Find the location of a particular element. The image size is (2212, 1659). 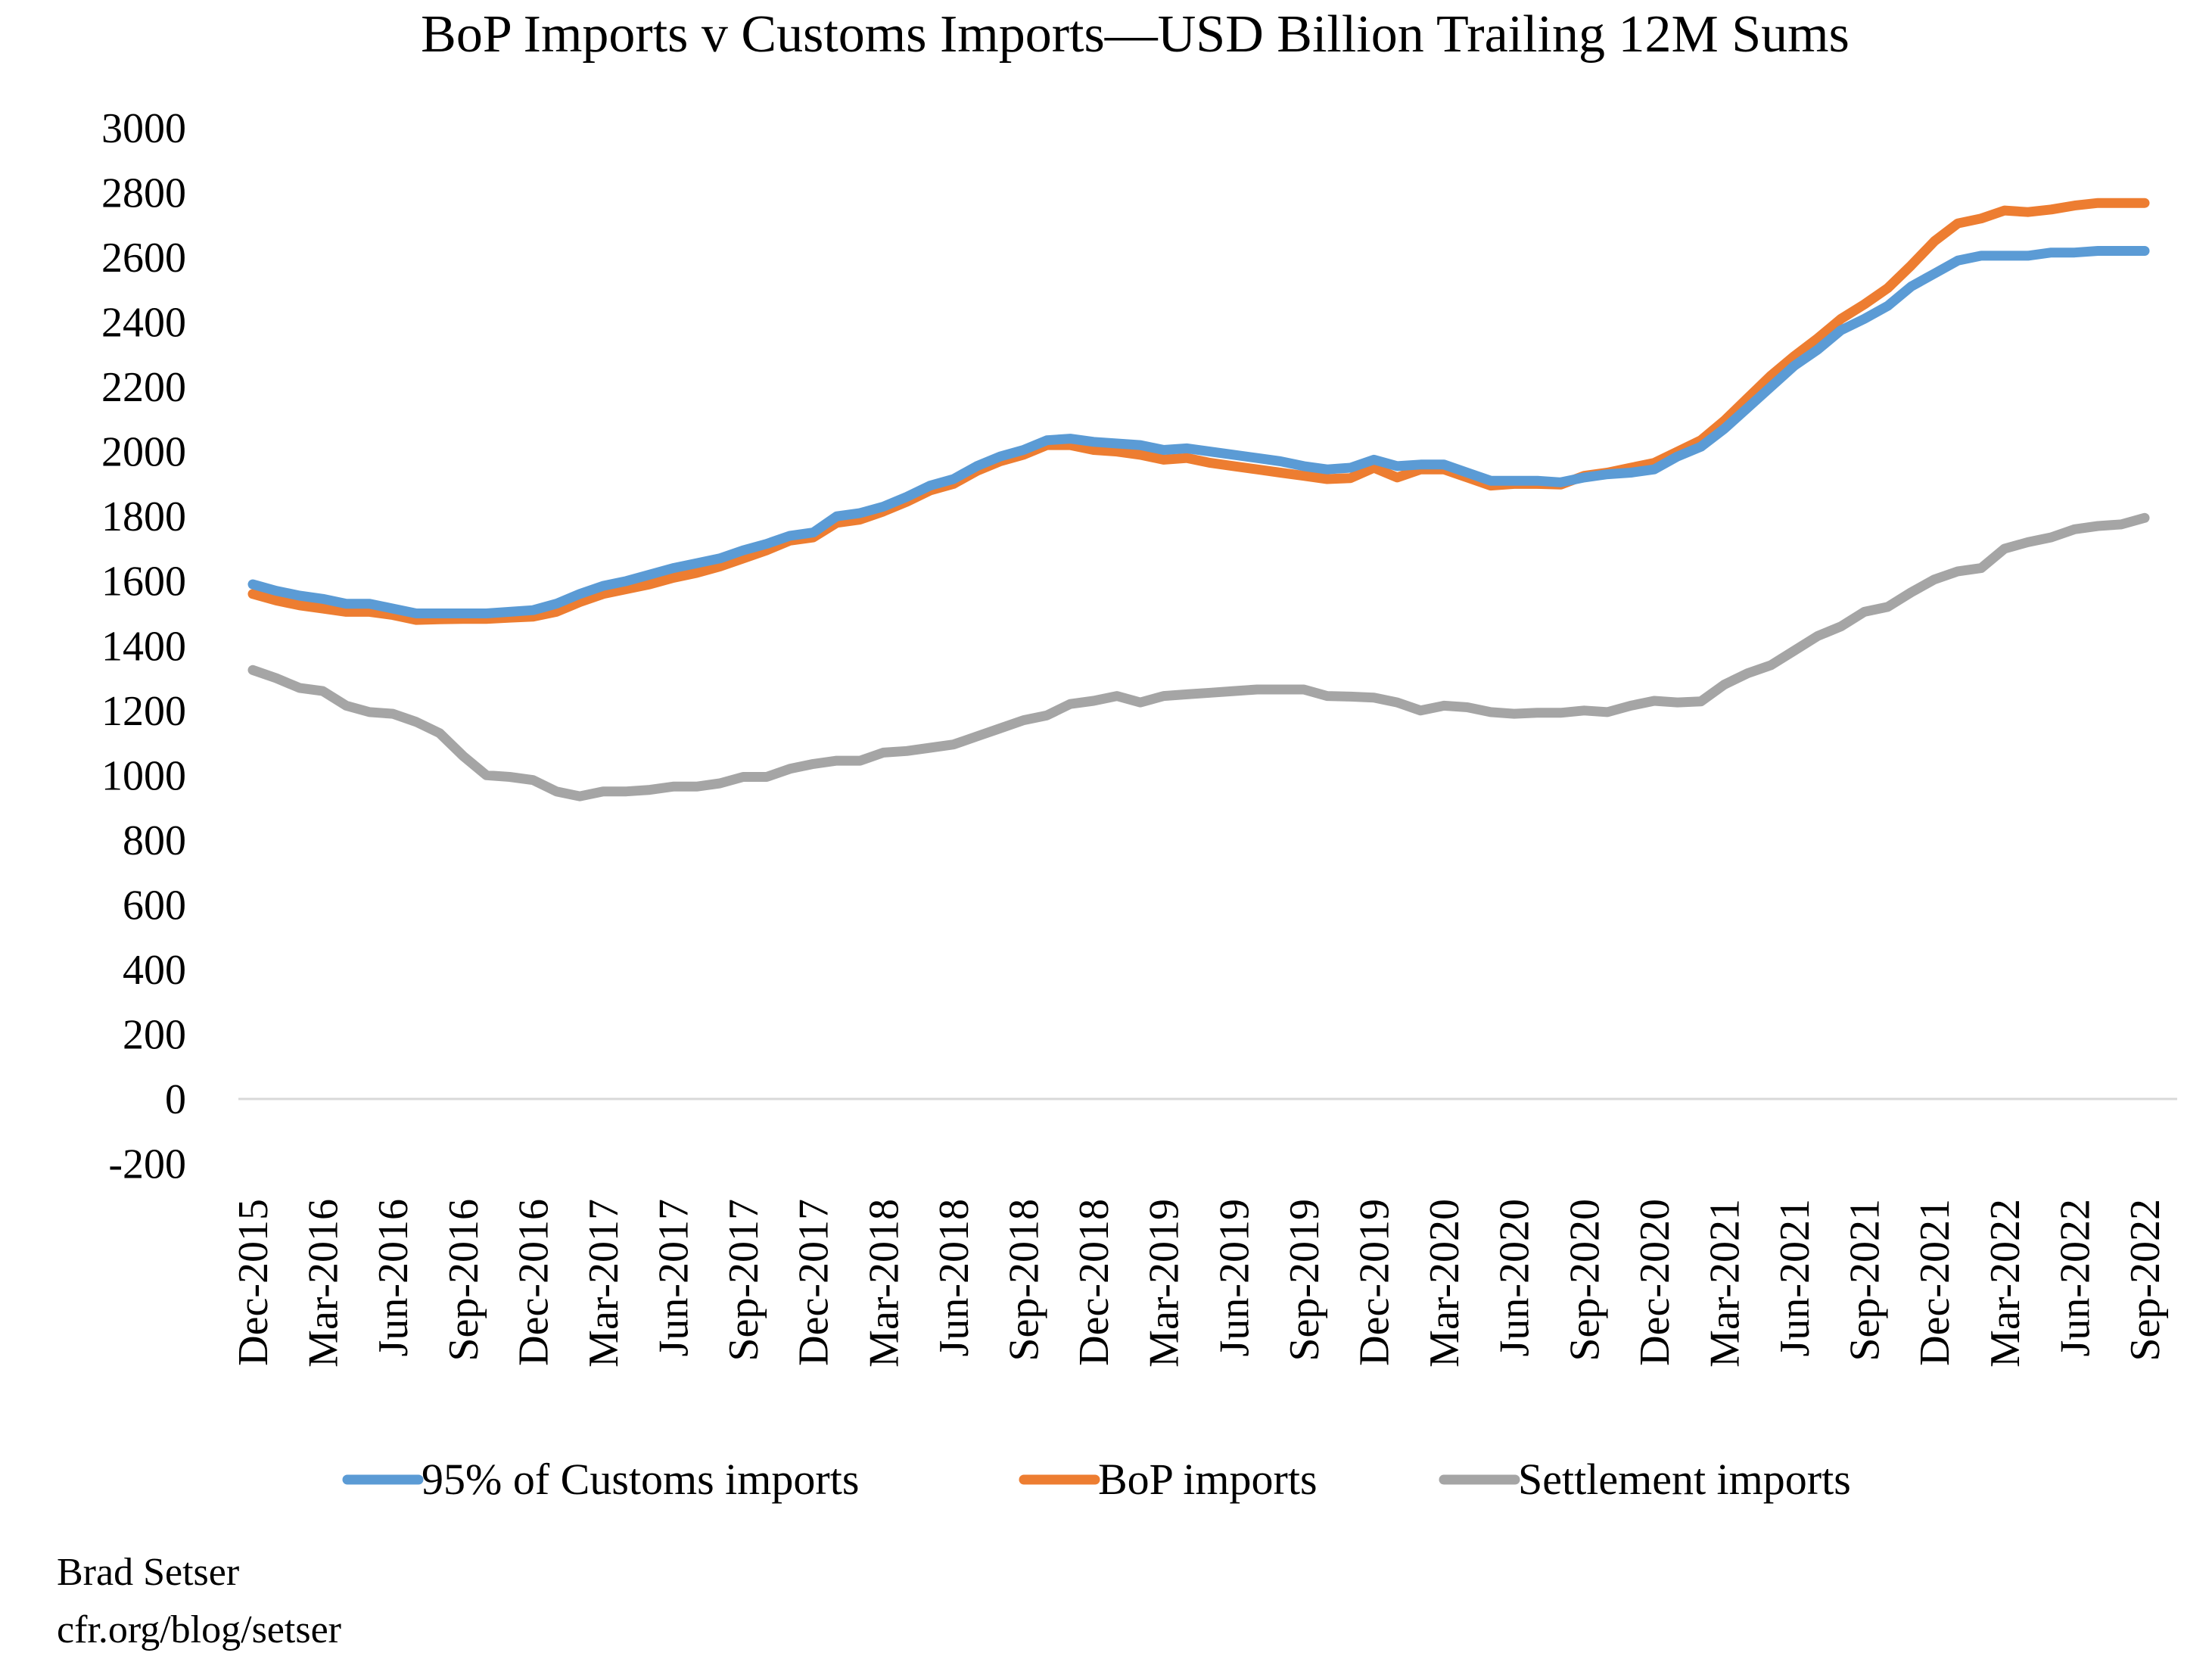

y-tick-label: 1800 is located at coordinates (143, 516).